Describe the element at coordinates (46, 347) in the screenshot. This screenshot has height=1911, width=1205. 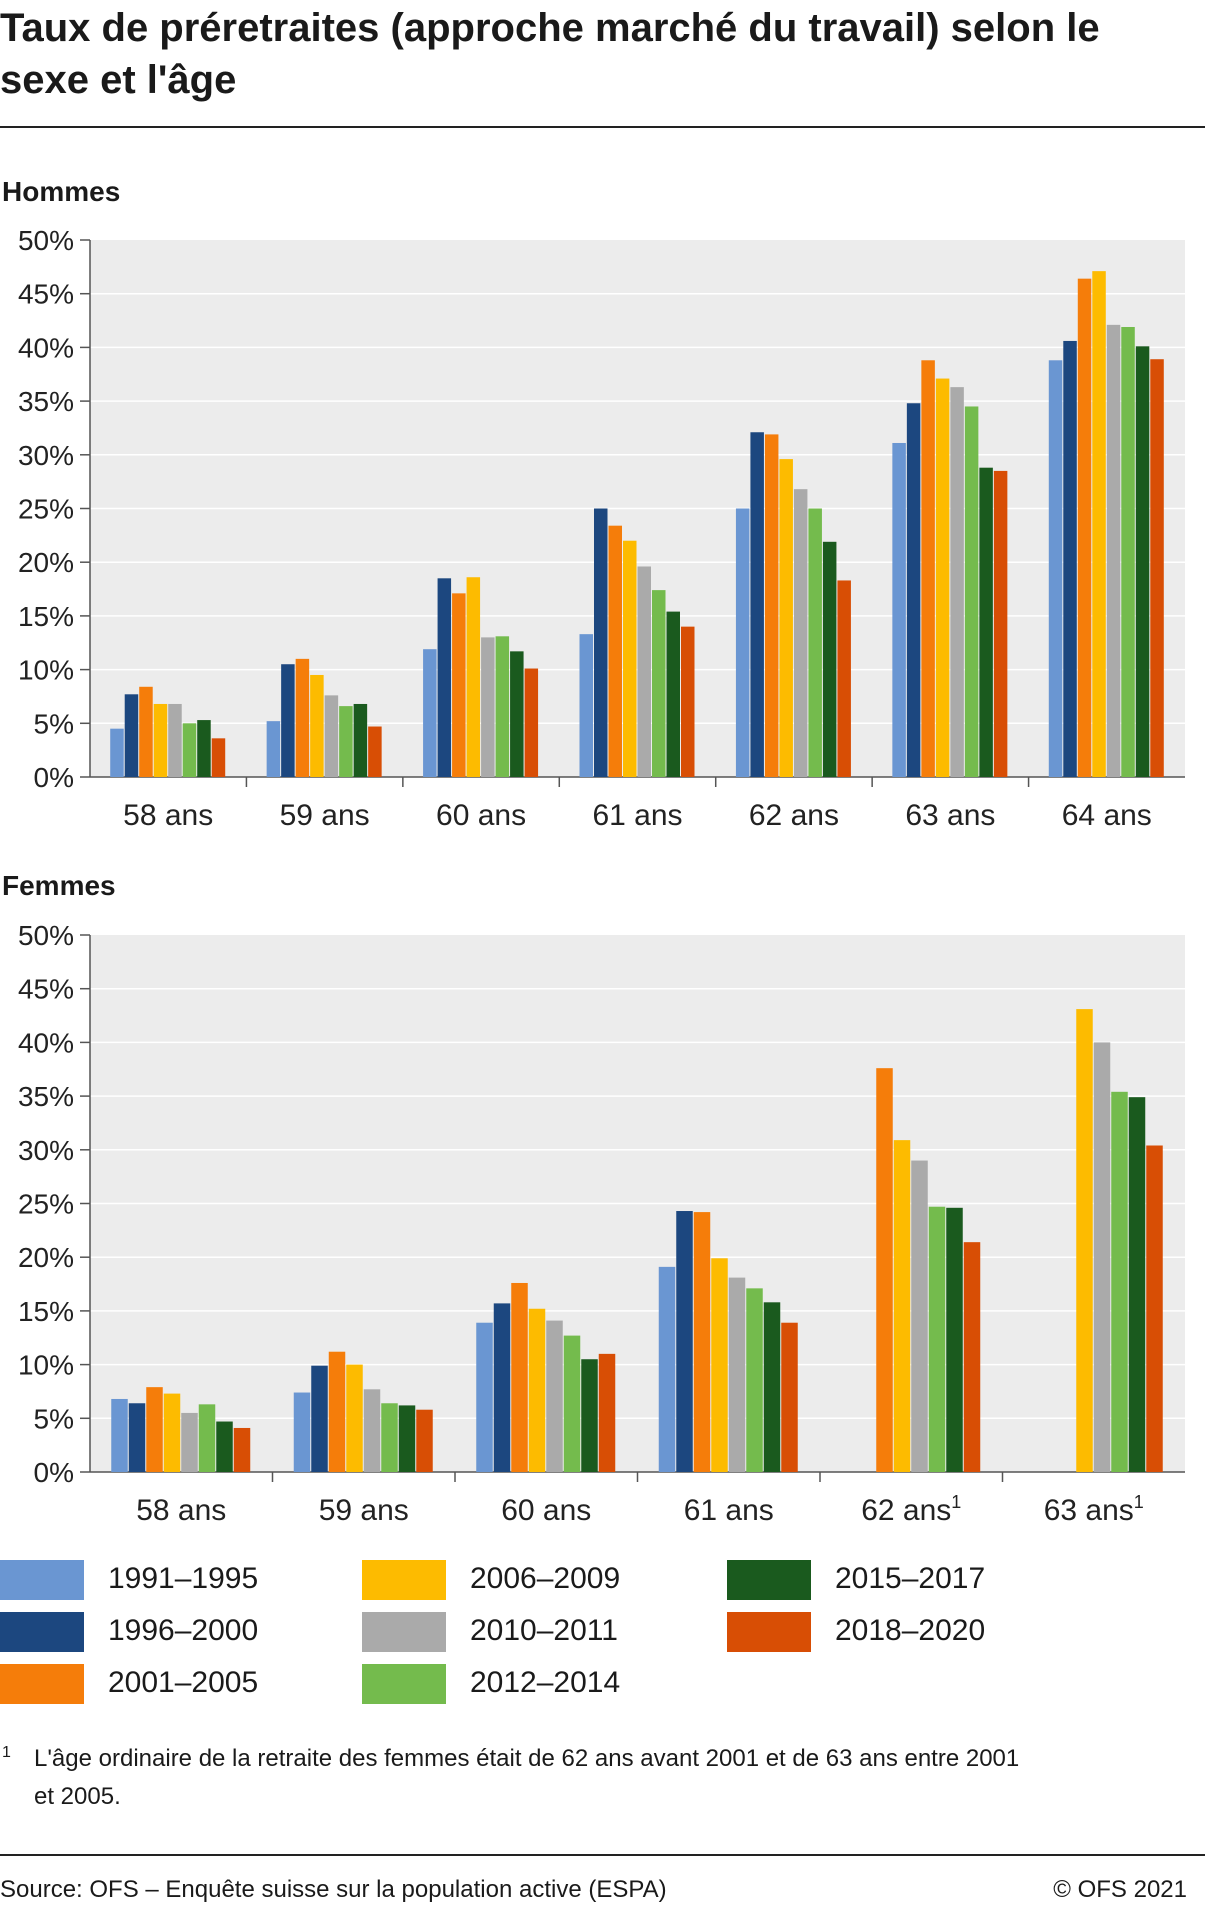
I see `y-tick-label: 40%` at that location.